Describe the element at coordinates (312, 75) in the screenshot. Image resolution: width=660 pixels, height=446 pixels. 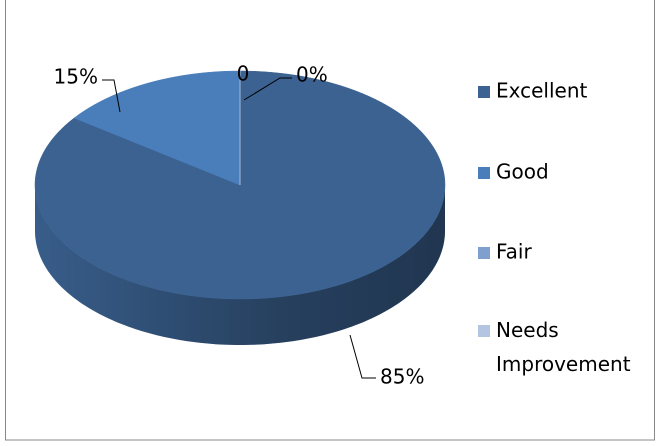
I see `data-label: 0%` at that location.